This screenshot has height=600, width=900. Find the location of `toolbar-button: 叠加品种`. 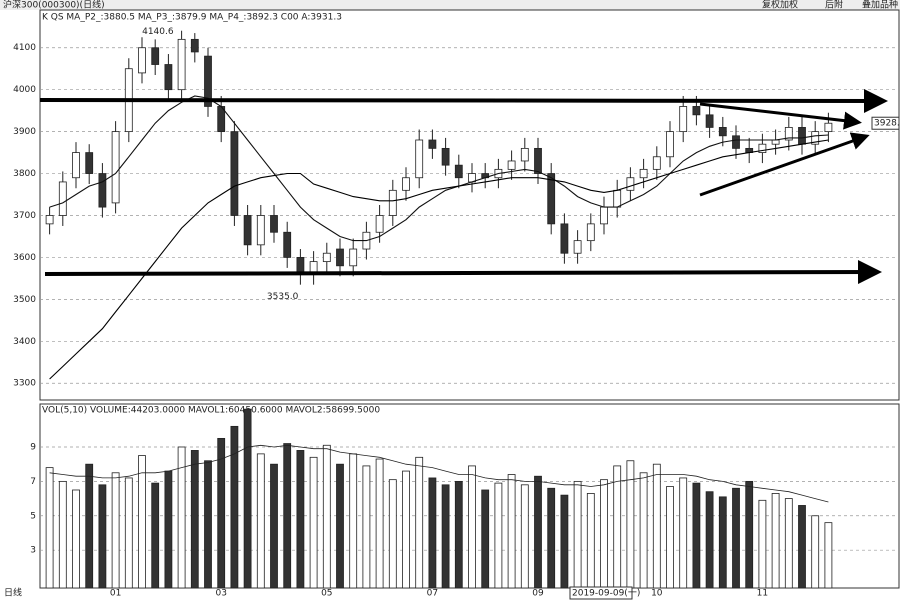

toolbar-button: 叠加品种 is located at coordinates (880, 5).